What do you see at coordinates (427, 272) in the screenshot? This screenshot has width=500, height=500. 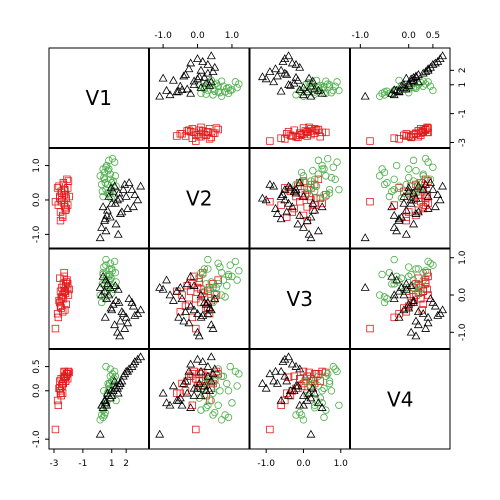 I see `point-square-29-v3-v4` at bounding box center [427, 272].